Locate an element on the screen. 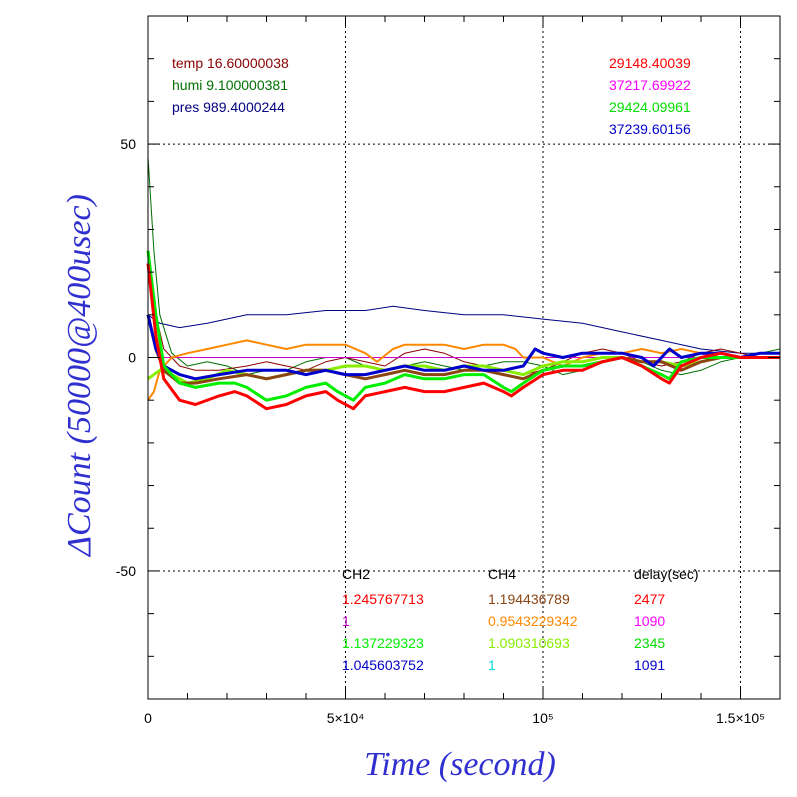 Image resolution: width=797 pixels, height=797 pixels. y-tick-label: 50 is located at coordinates (128, 144).